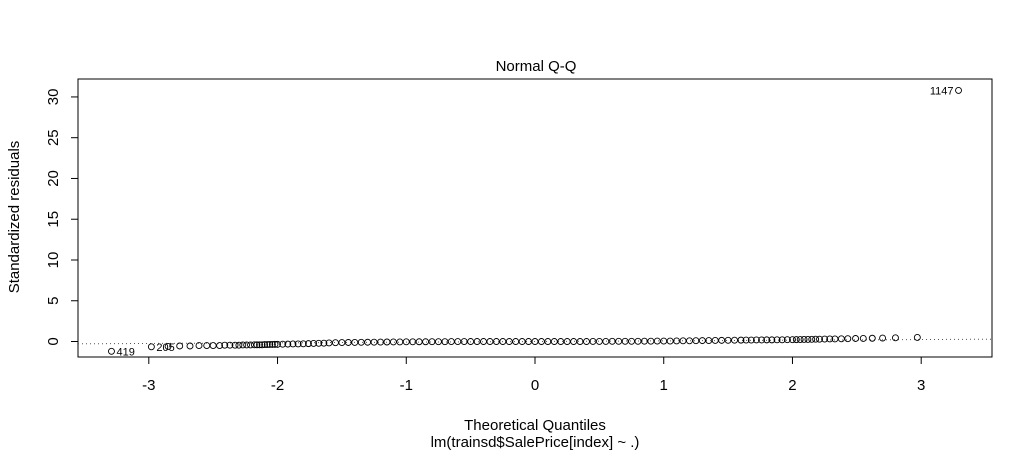 The image size is (1032, 455). I want to click on point-label: 419, so click(125, 352).